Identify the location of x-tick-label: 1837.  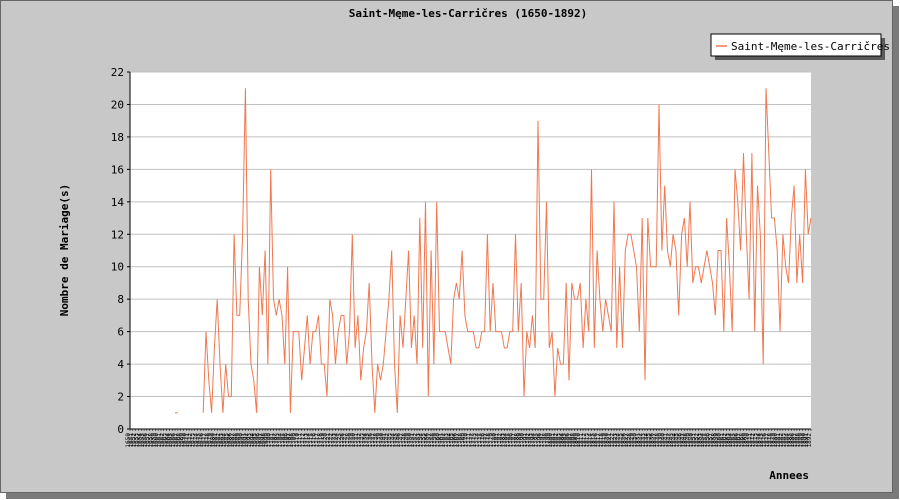
(654, 440).